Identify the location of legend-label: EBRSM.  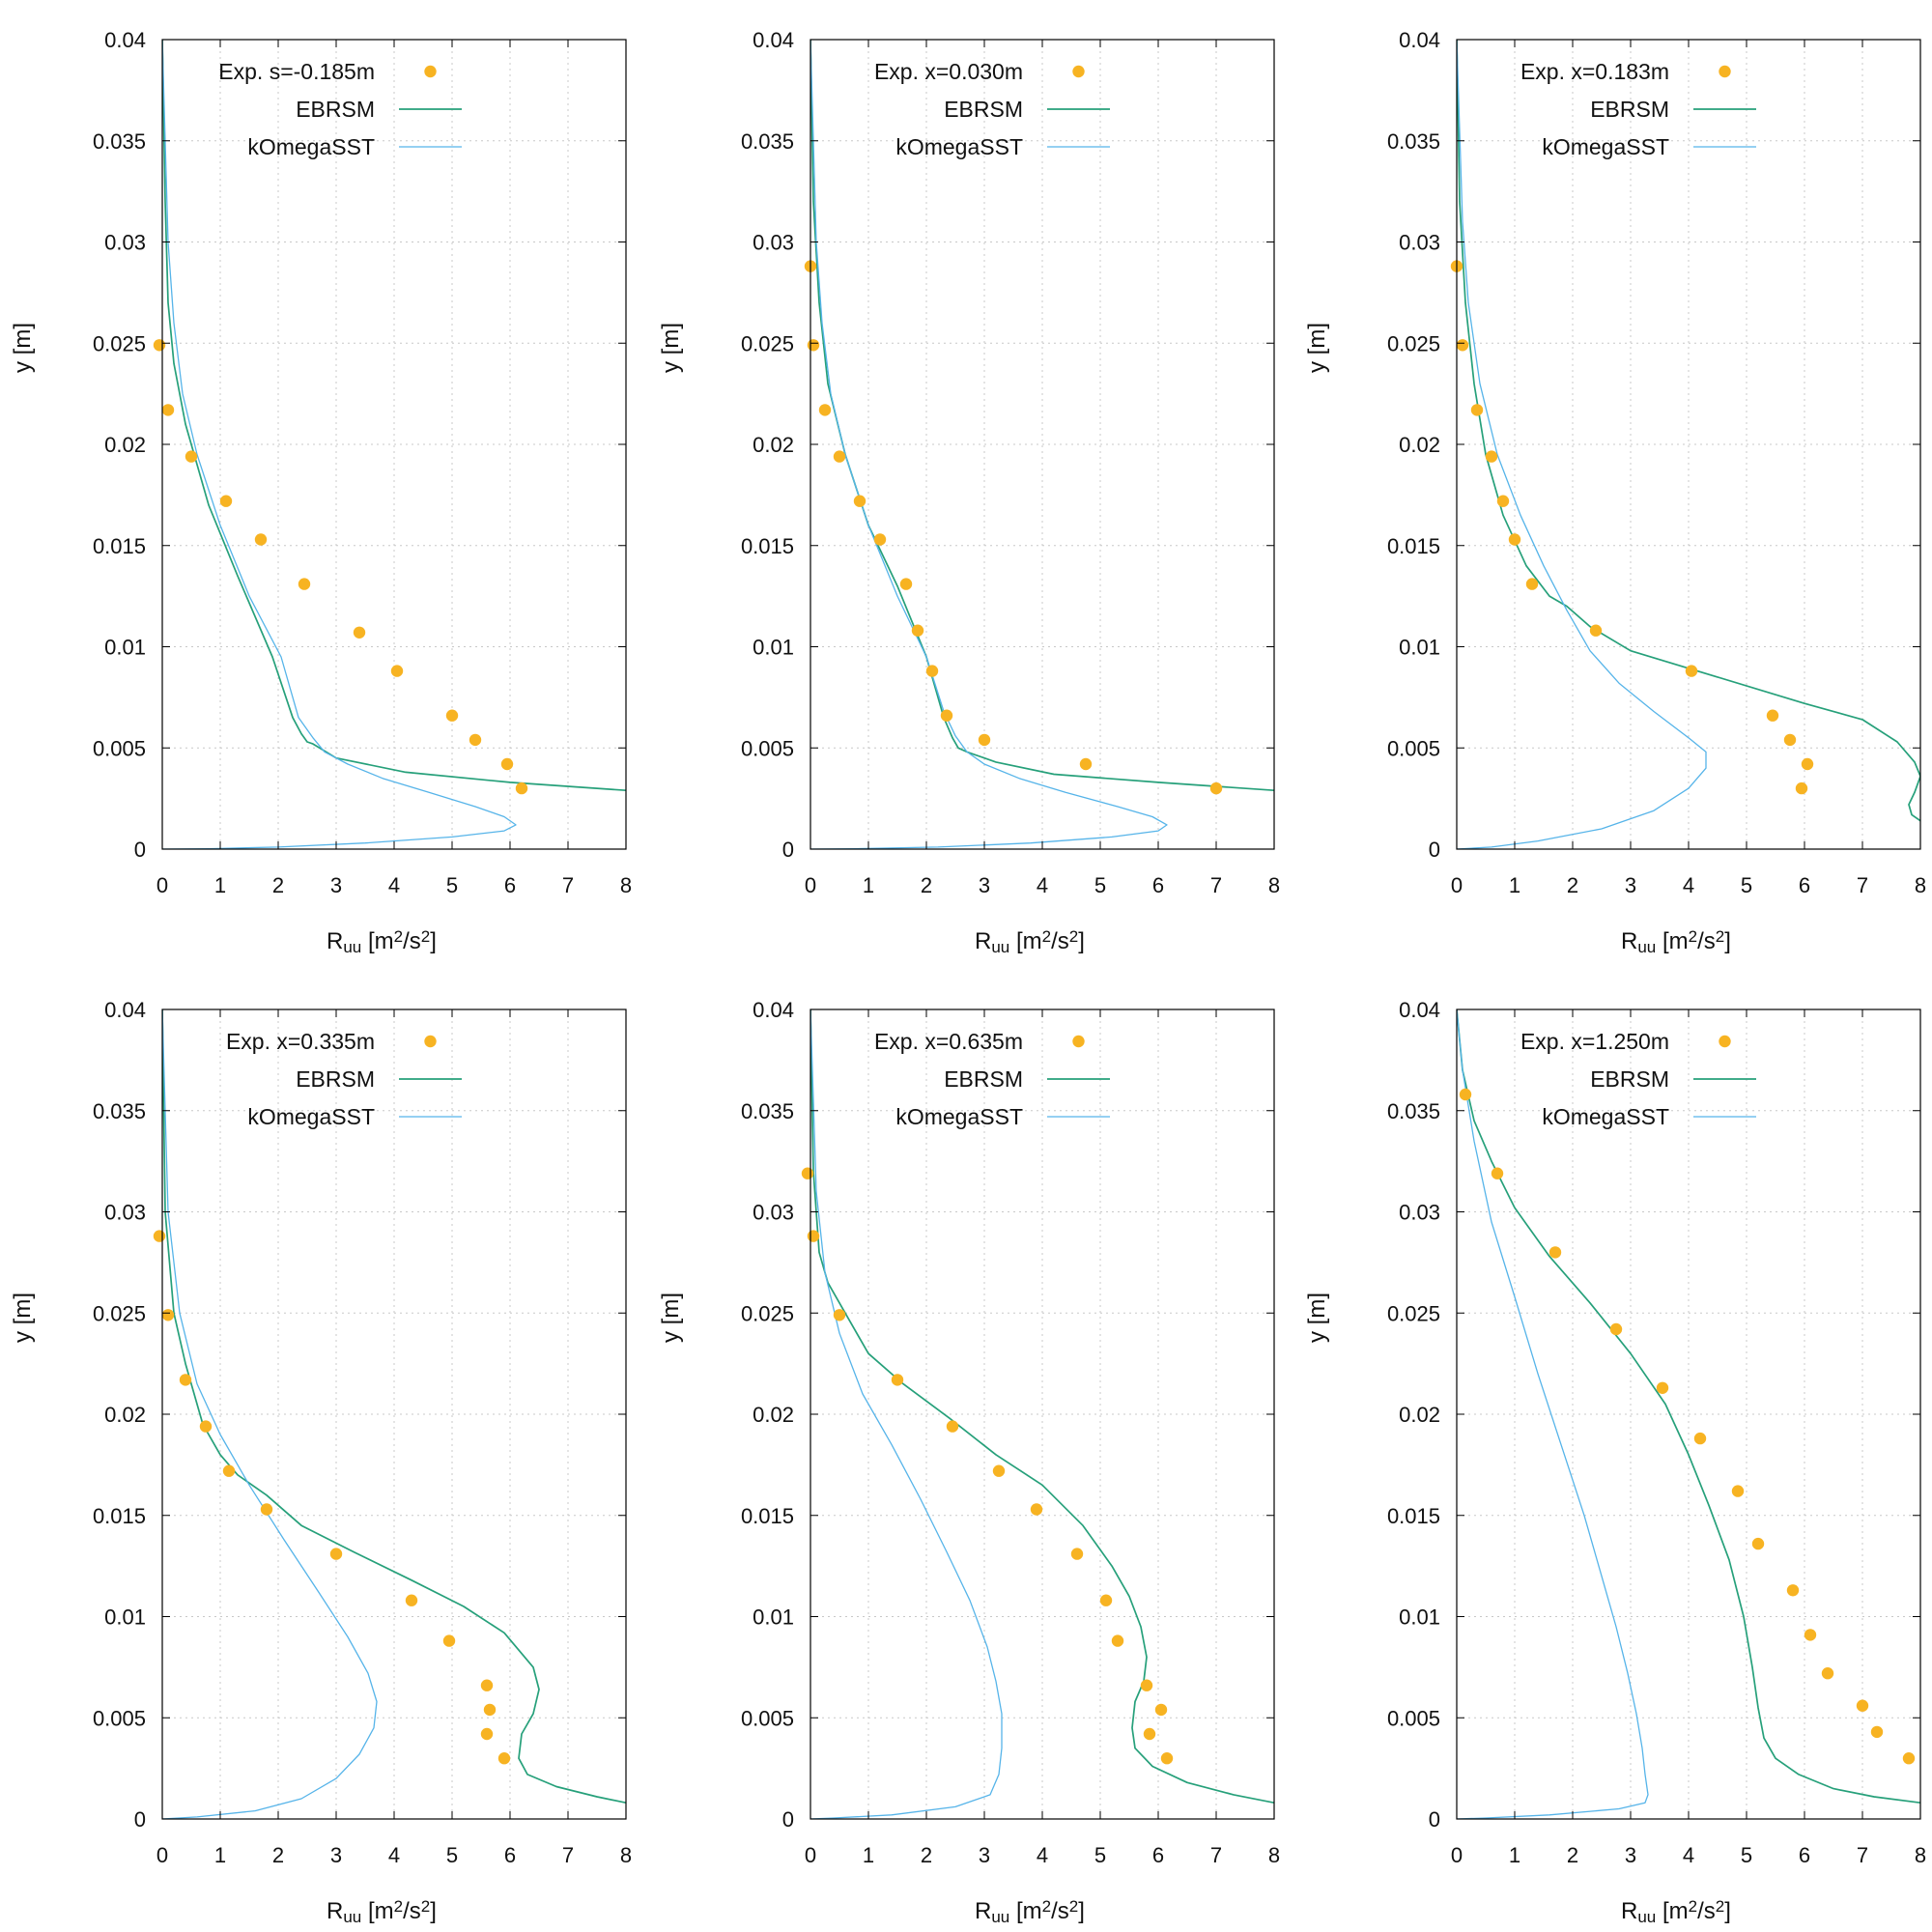
(1629, 109).